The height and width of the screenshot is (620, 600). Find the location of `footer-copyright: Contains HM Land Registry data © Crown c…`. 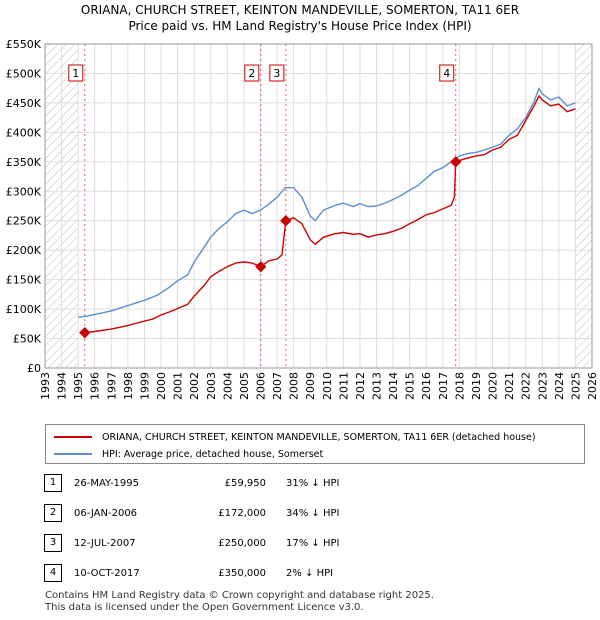

footer-copyright: Contains HM Land Registry data © Crown c… is located at coordinates (239, 595).